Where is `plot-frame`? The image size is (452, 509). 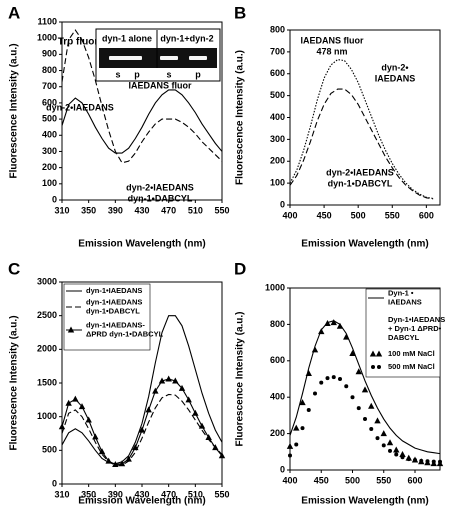 plot-frame is located at coordinates (365, 379).